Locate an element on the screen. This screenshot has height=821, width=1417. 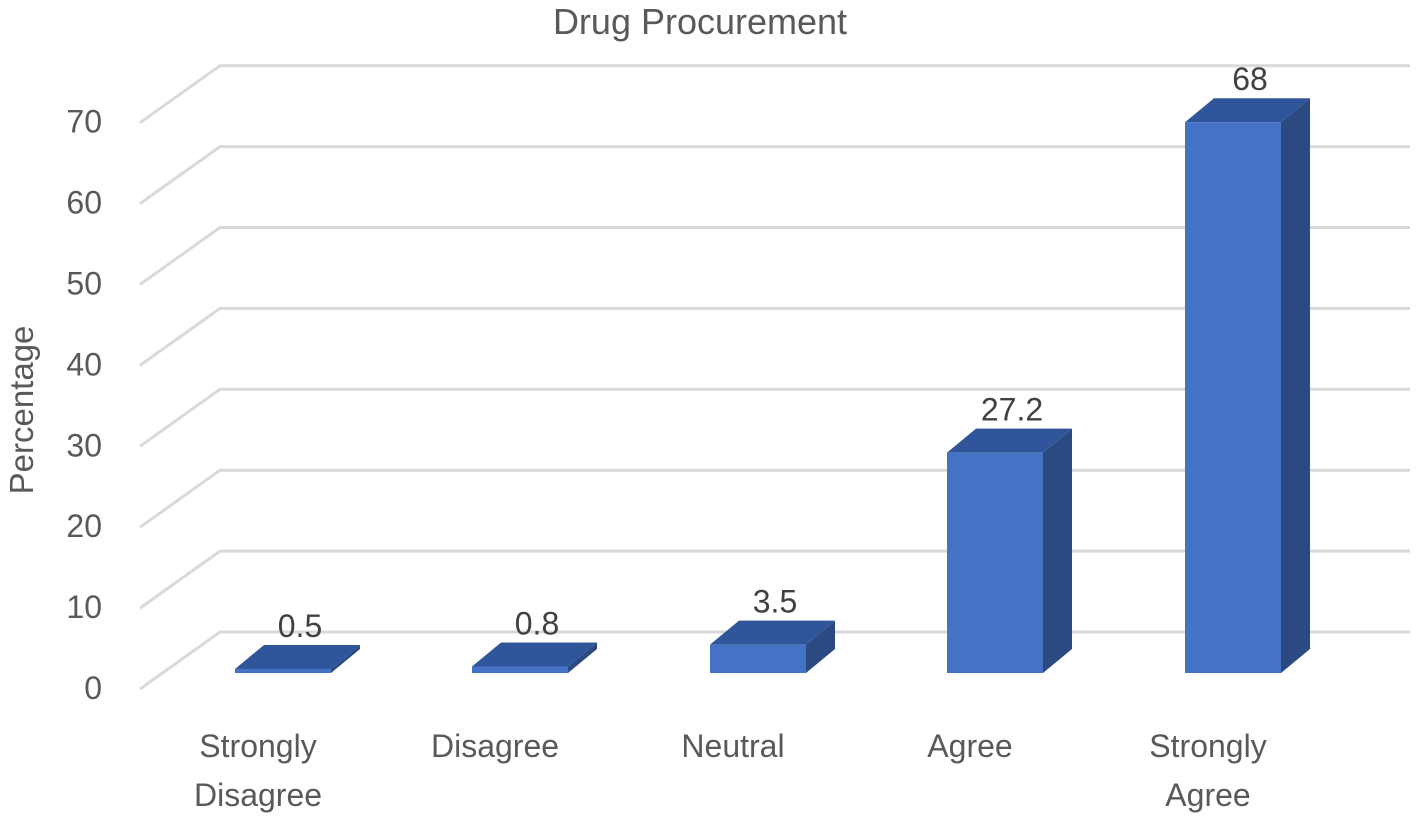
data-label: 0.5 is located at coordinates (300, 626).